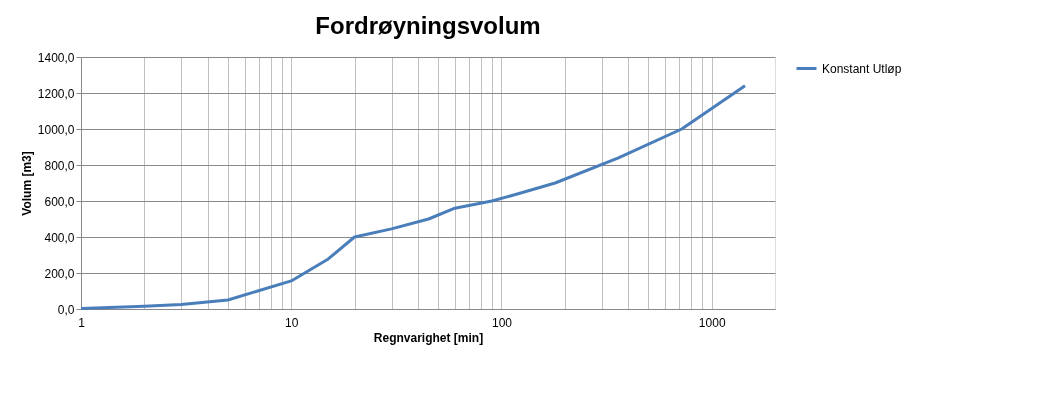 The image size is (1052, 407). What do you see at coordinates (82, 322) in the screenshot?
I see `x-tick-label: 1` at bounding box center [82, 322].